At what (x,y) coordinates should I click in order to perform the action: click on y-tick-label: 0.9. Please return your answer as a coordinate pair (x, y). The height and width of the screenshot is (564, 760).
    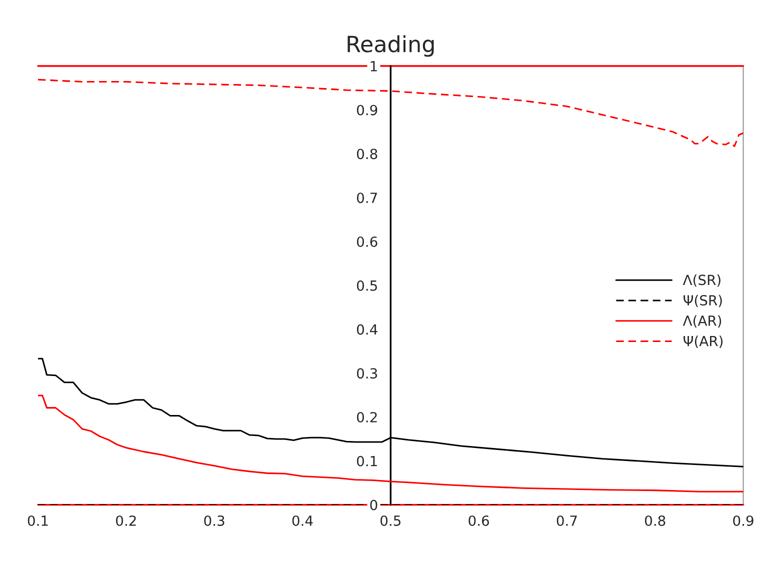
    Looking at the image, I should click on (367, 110).